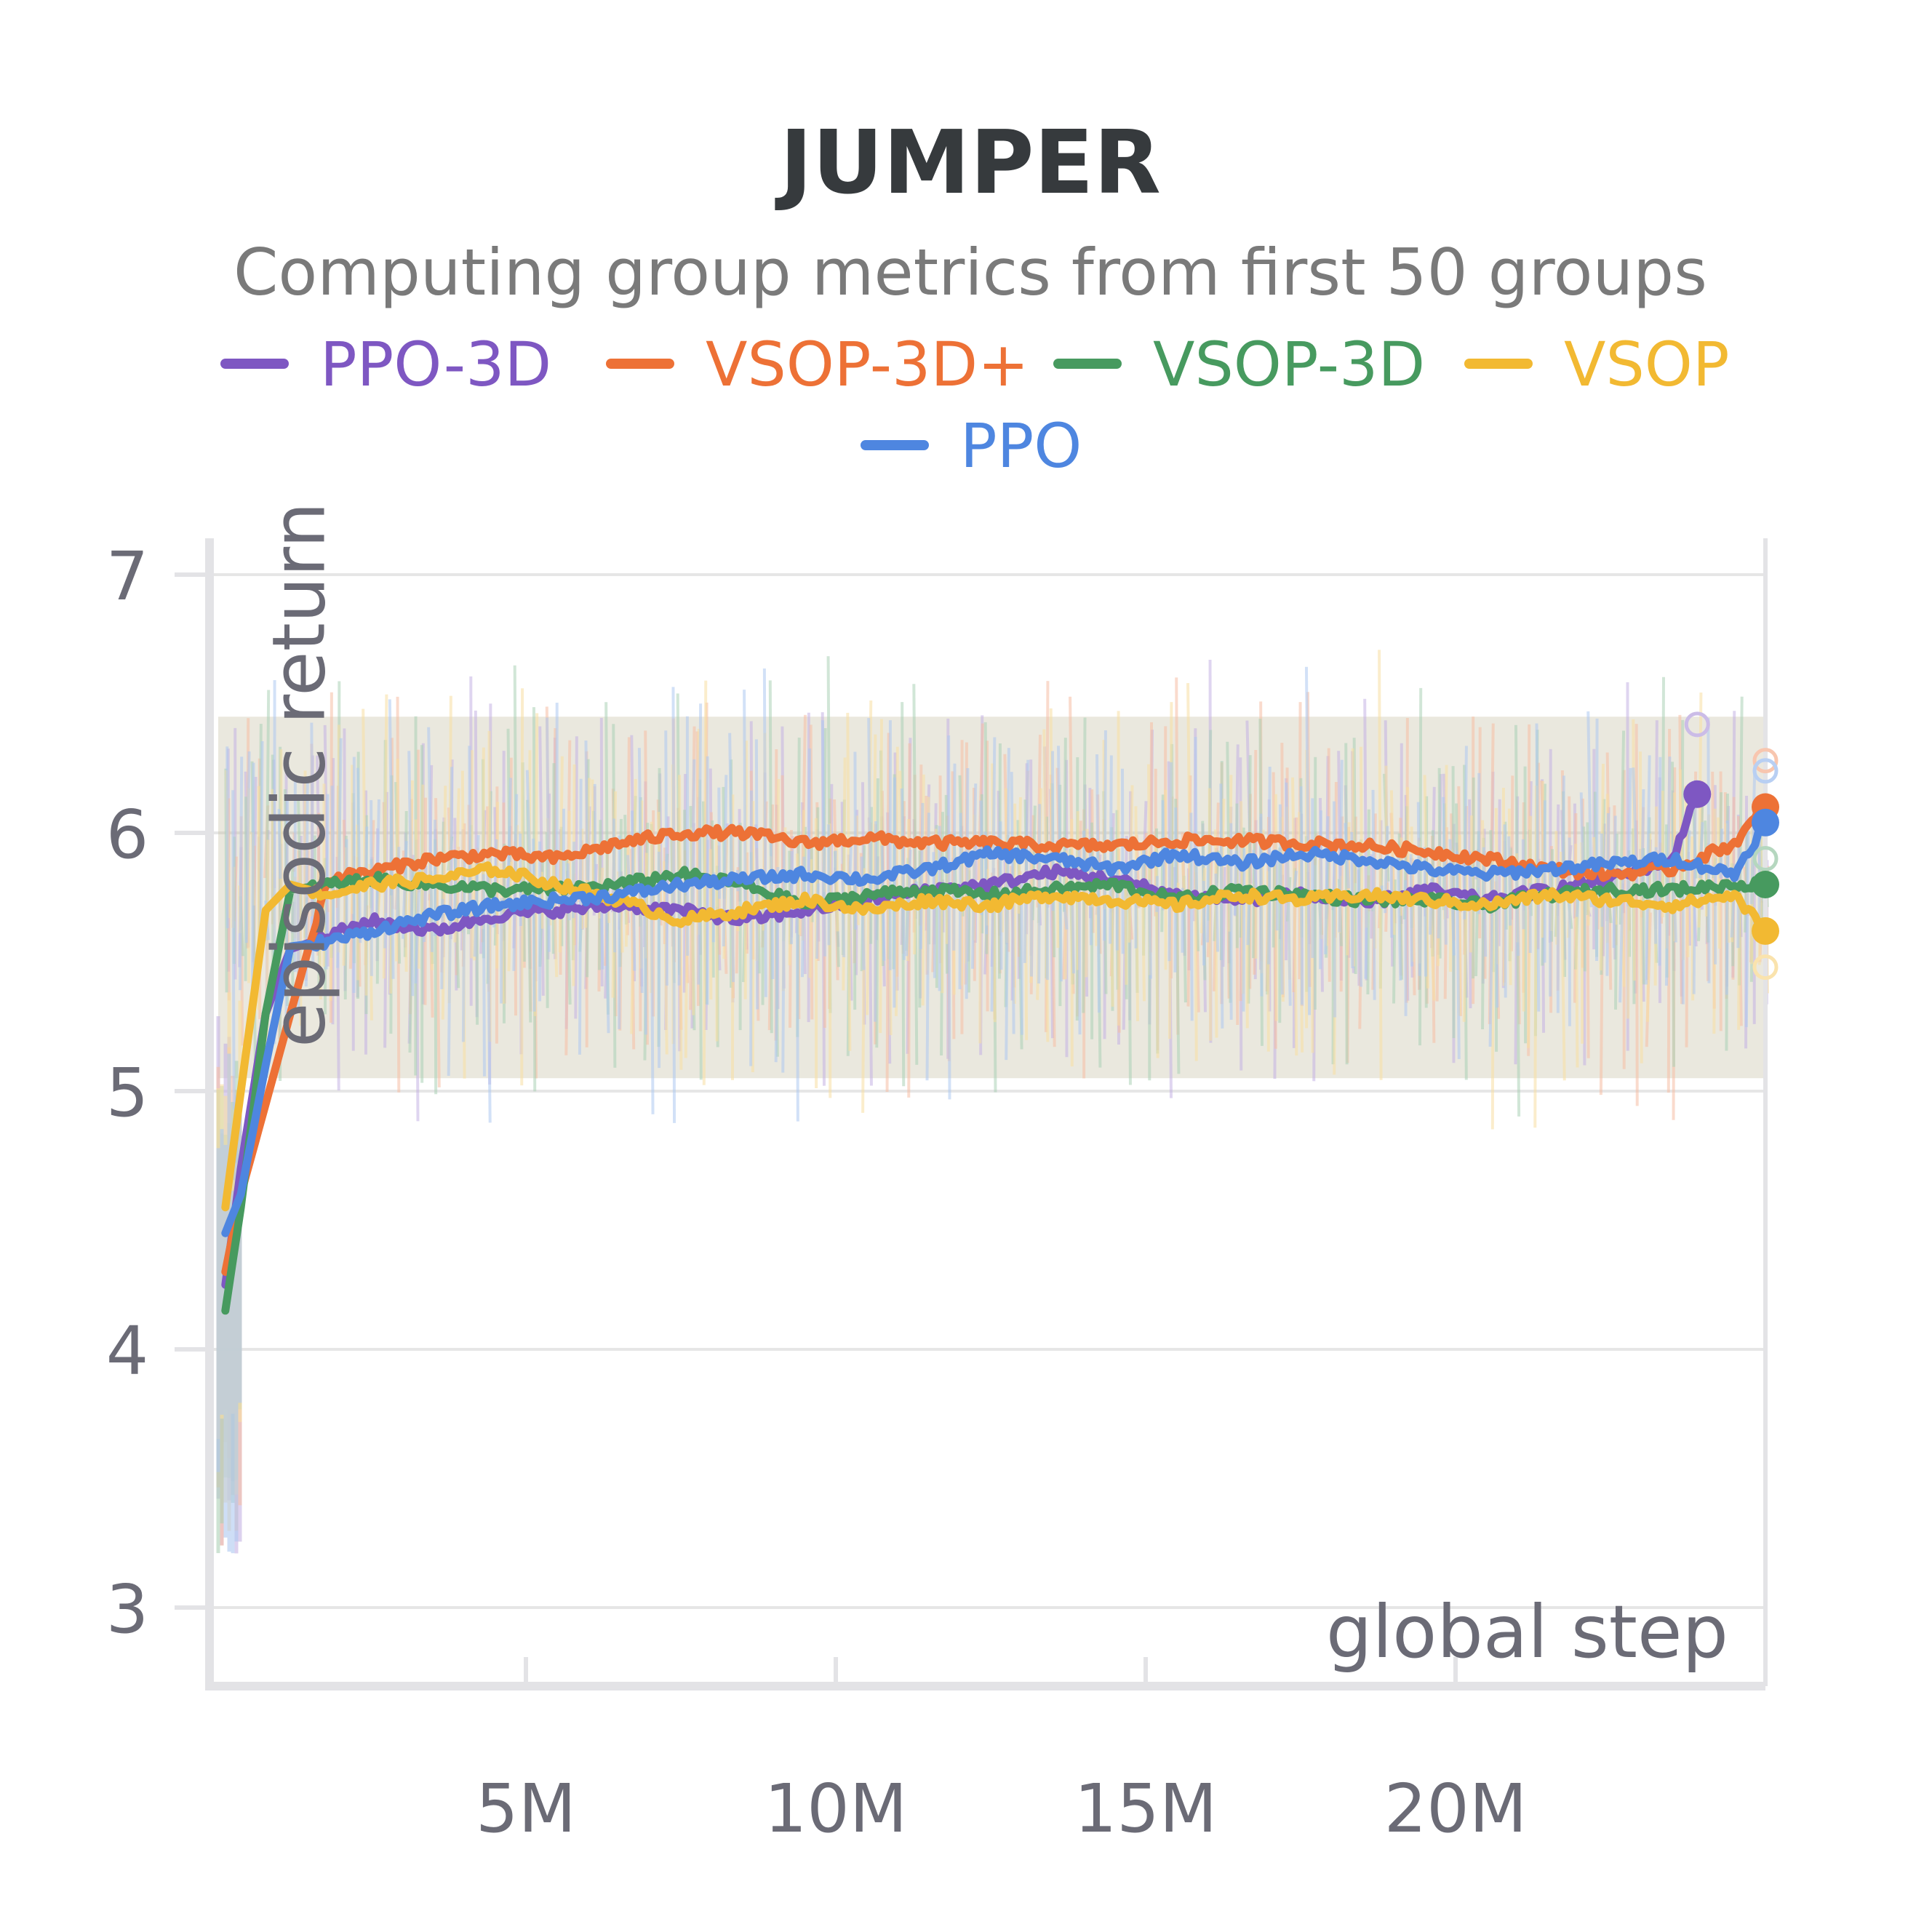 The width and height of the screenshot is (1932, 1932). Describe the element at coordinates (1766, 931) in the screenshot. I see `end-marker-vsop` at that location.